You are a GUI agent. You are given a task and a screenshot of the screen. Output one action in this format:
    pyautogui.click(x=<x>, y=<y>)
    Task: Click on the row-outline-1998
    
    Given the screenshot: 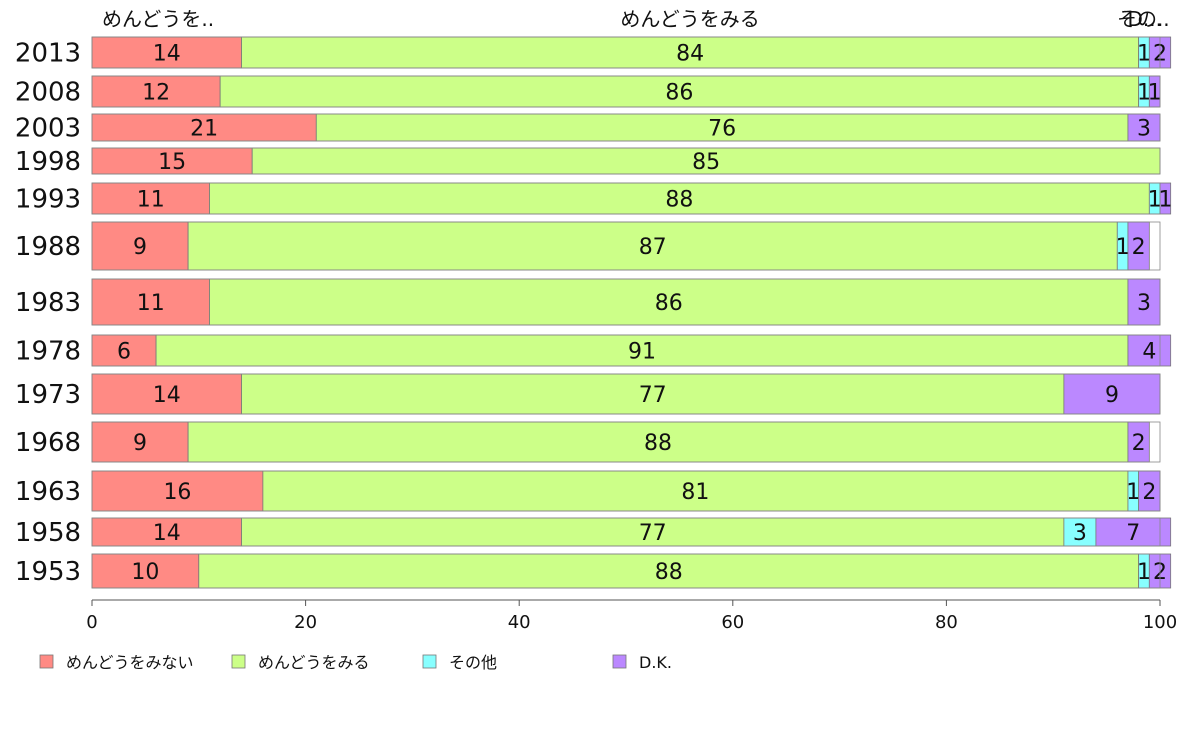 What is the action you would take?
    pyautogui.click(x=626, y=161)
    